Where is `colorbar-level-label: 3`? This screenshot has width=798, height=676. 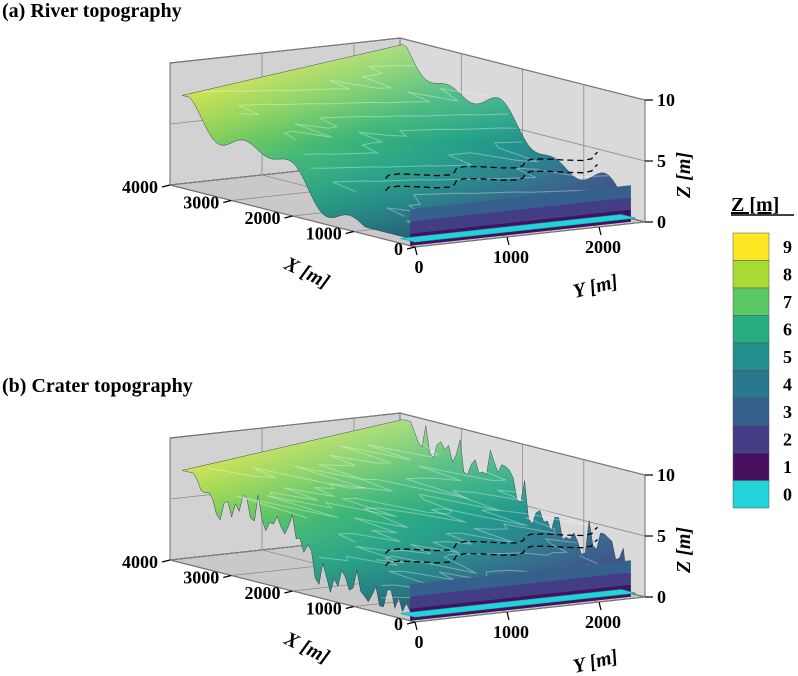 colorbar-level-label: 3 is located at coordinates (787, 412).